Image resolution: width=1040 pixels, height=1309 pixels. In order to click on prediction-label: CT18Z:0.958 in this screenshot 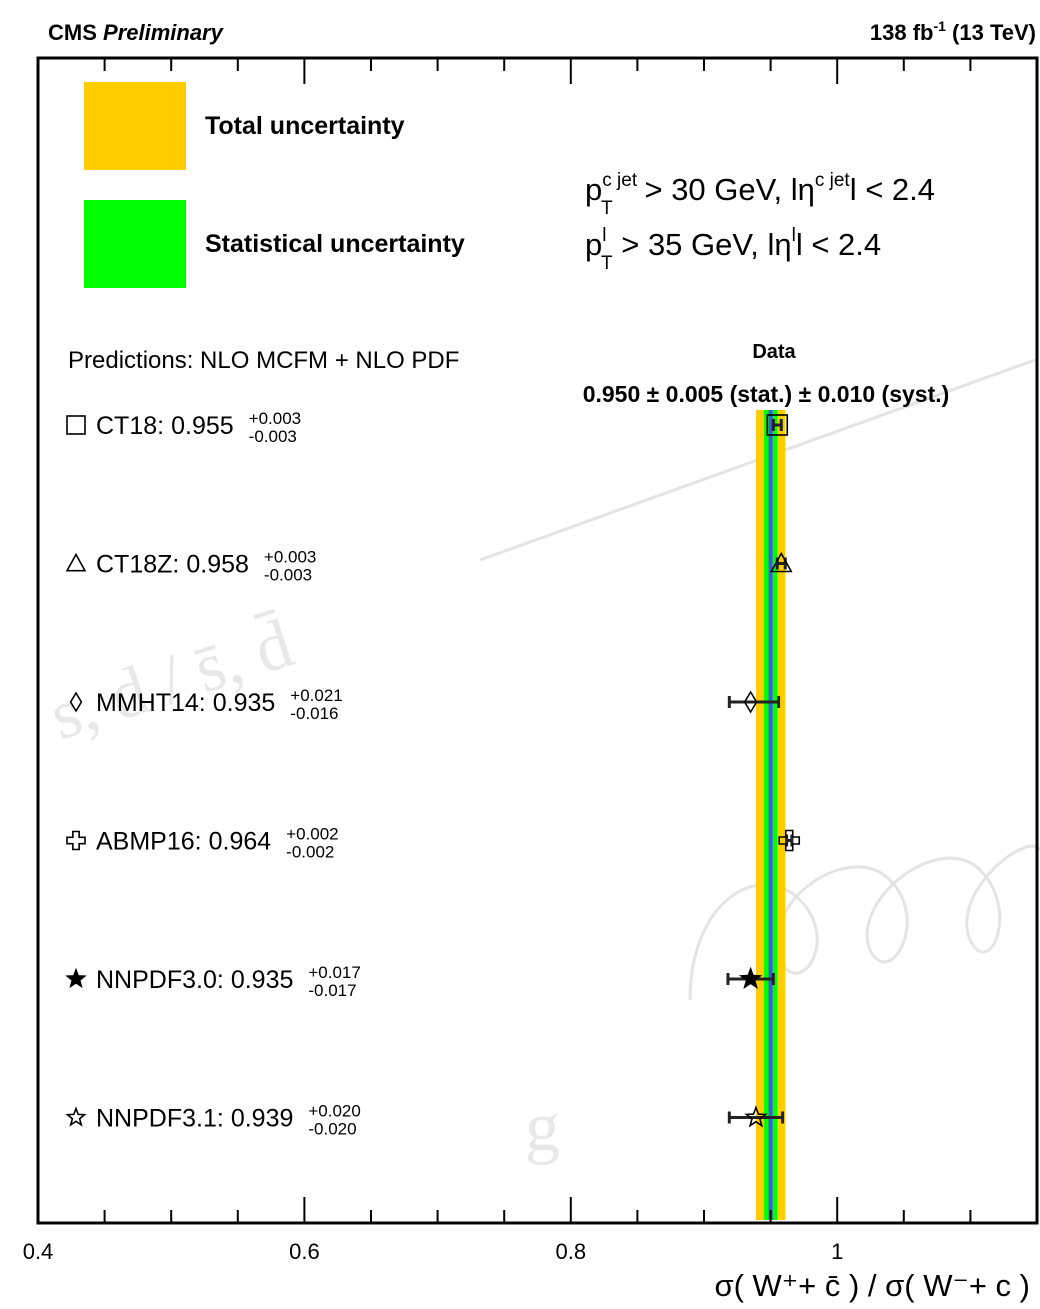, I will do `click(172, 565)`.